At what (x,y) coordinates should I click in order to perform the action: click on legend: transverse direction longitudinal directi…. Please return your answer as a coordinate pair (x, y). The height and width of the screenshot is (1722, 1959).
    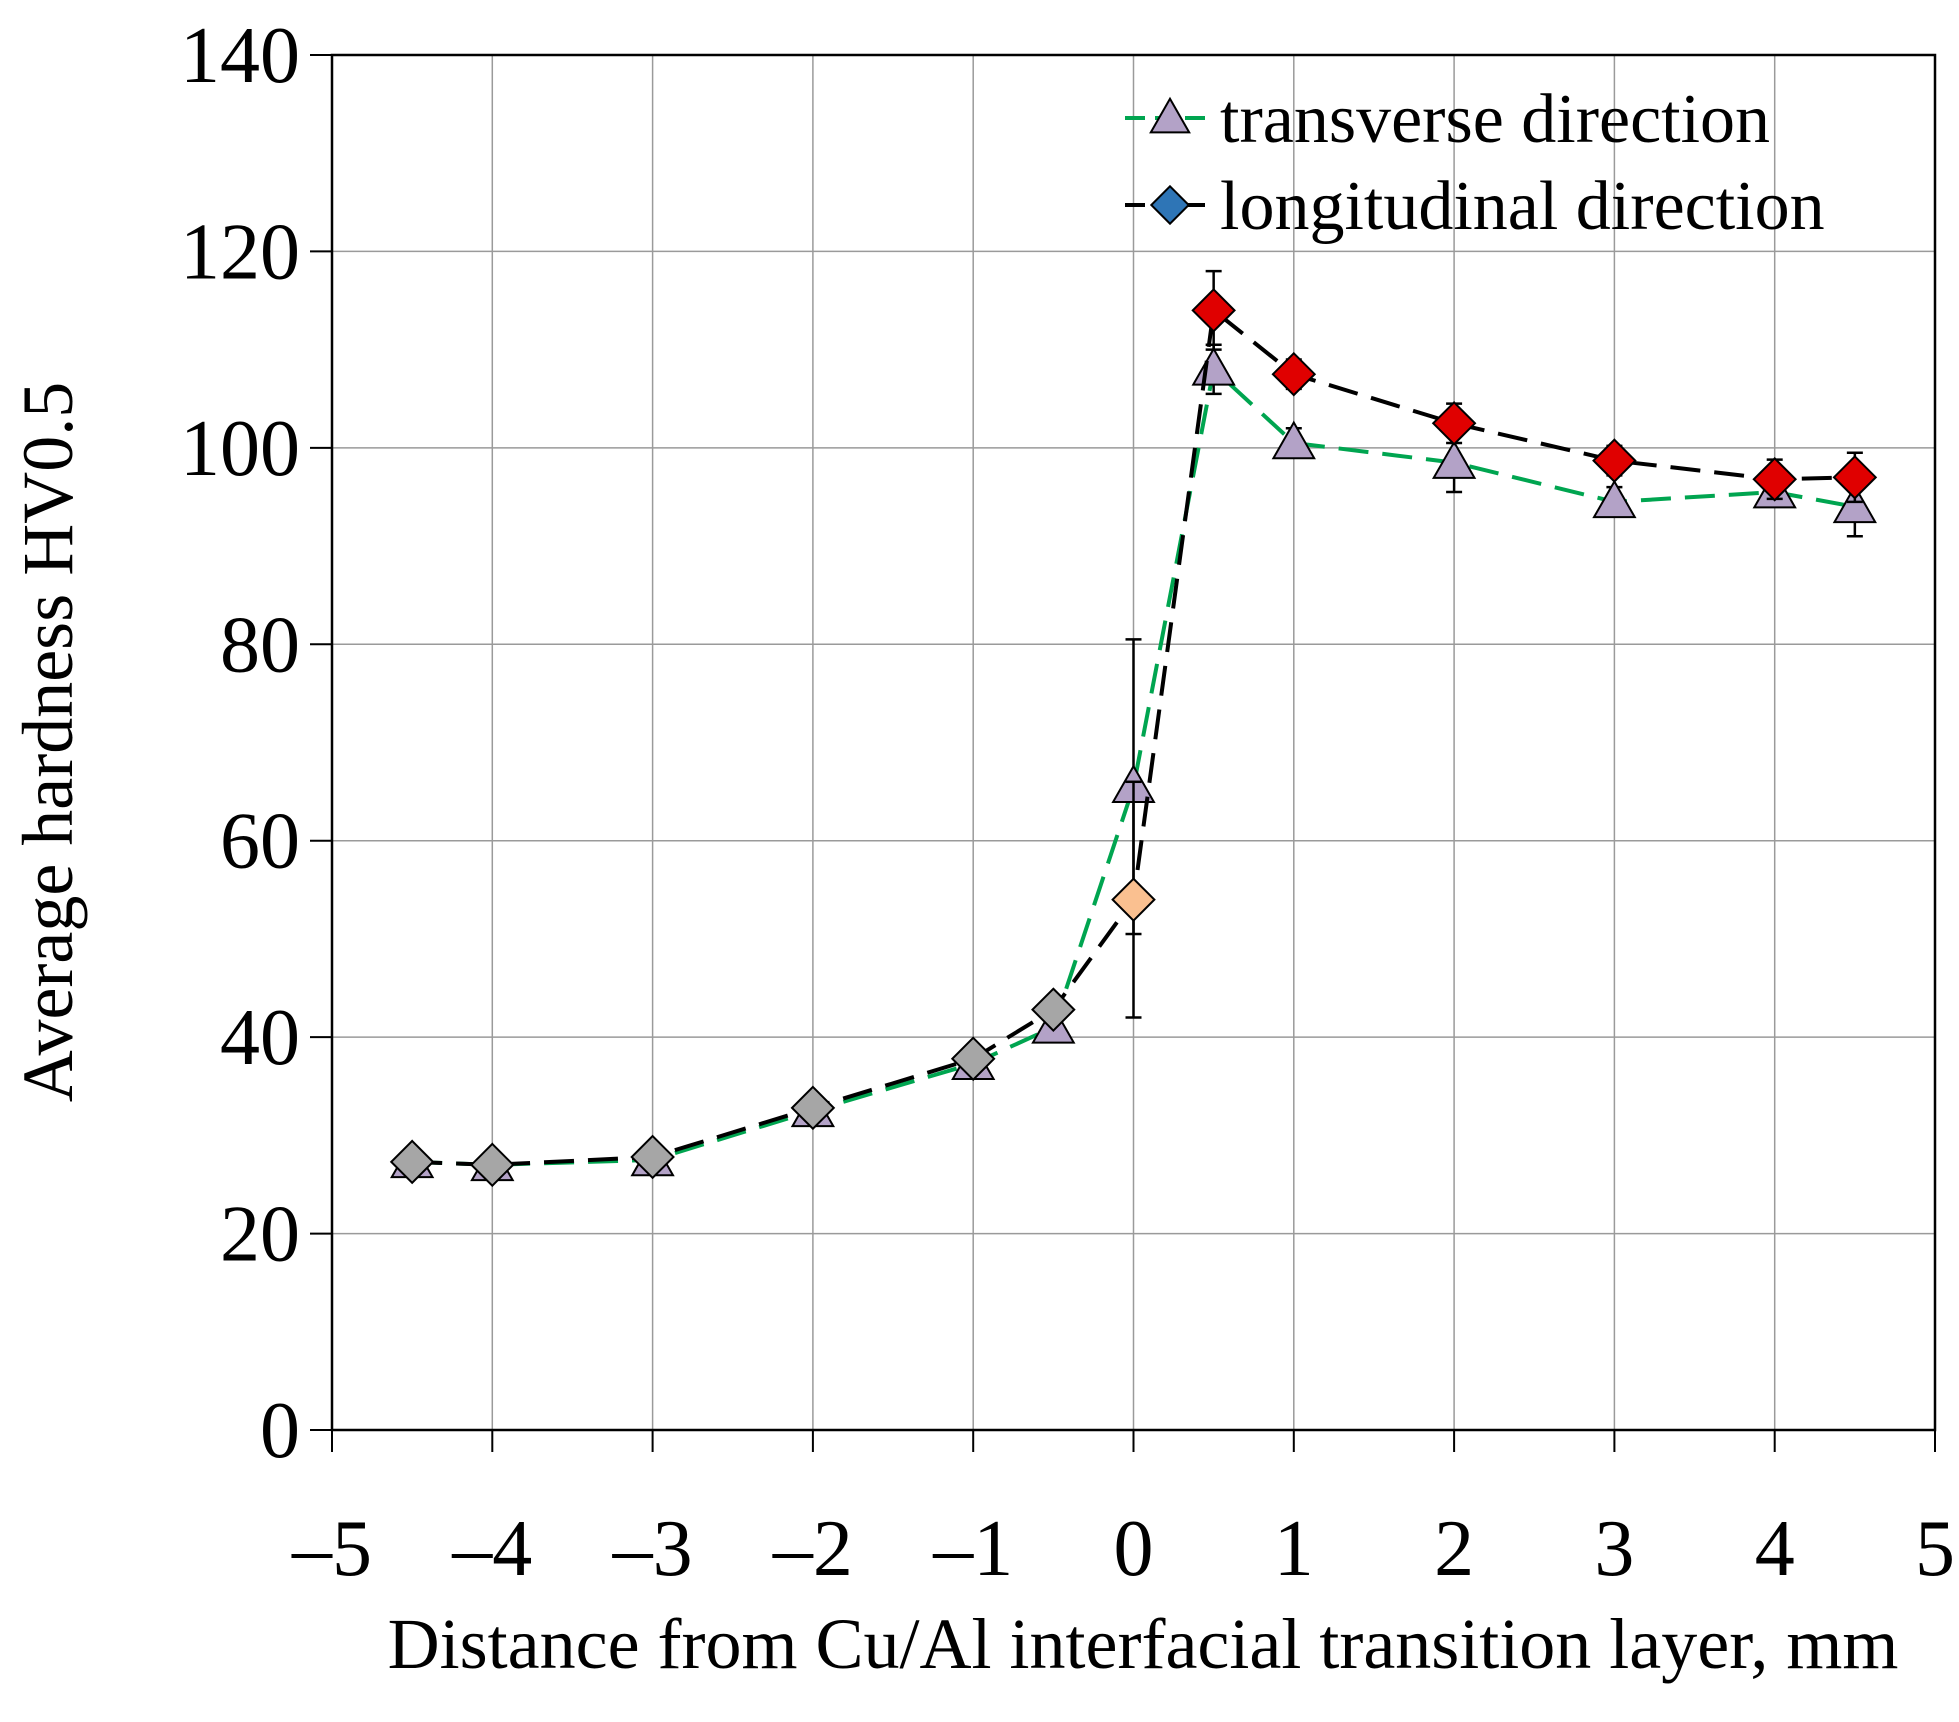
    Looking at the image, I should click on (1475, 163).